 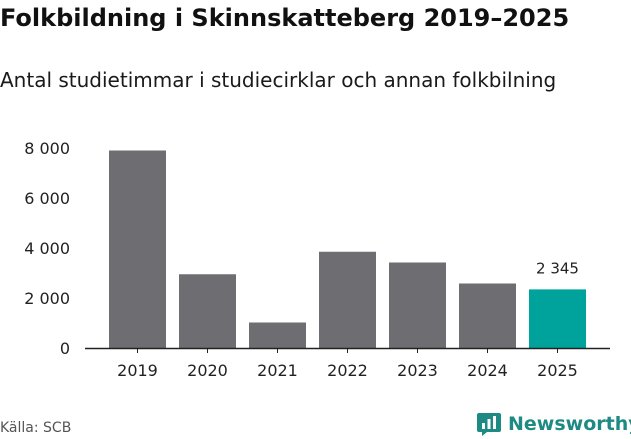 What do you see at coordinates (347, 299) in the screenshot?
I see `bar-2022` at bounding box center [347, 299].